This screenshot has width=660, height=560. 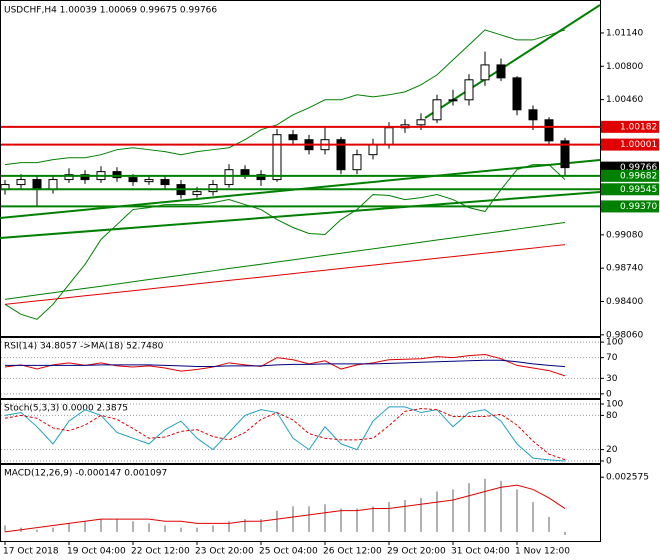 I want to click on panel-title: RSI(14) 34.8057 ->MA(18) 52.7480, so click(x=84, y=347).